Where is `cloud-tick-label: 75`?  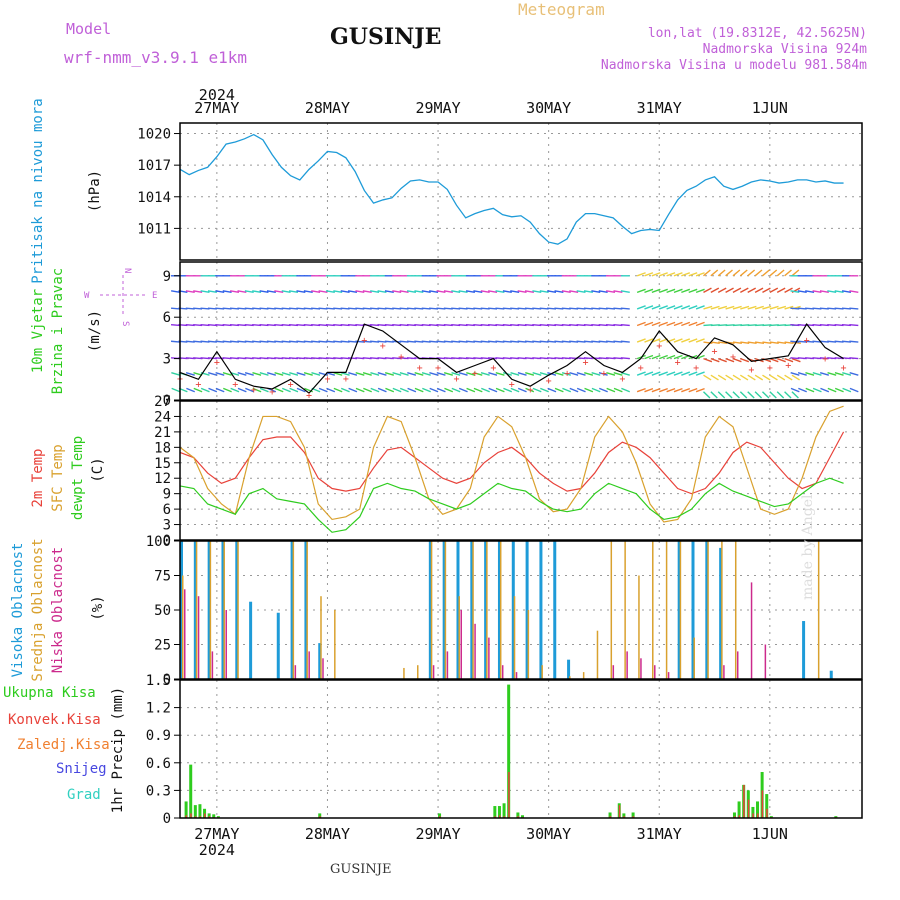 cloud-tick-label: 75 is located at coordinates (162, 577).